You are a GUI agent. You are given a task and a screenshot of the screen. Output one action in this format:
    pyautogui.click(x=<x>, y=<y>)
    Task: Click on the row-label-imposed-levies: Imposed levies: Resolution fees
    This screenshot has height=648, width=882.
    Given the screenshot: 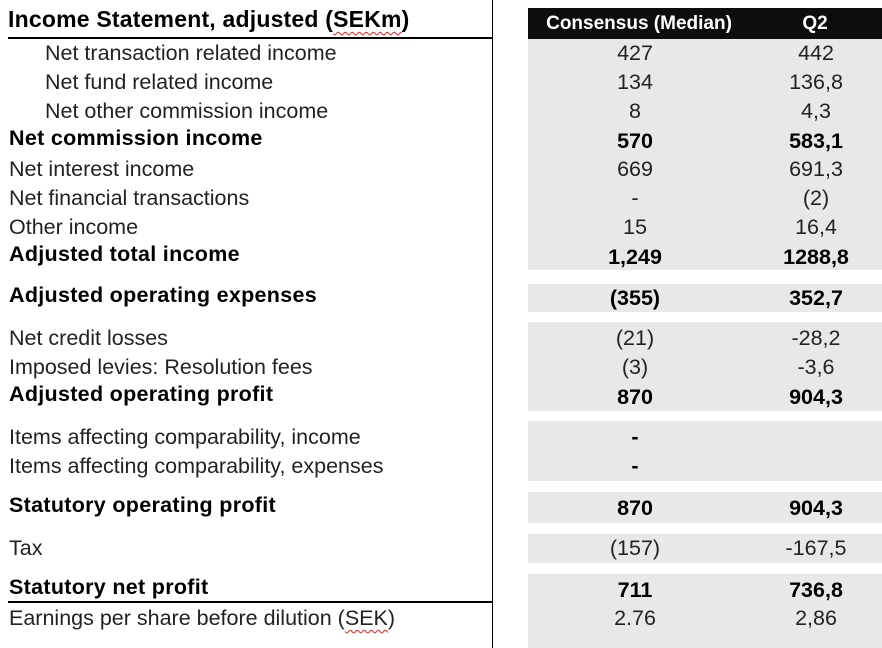 What is the action you would take?
    pyautogui.click(x=161, y=367)
    